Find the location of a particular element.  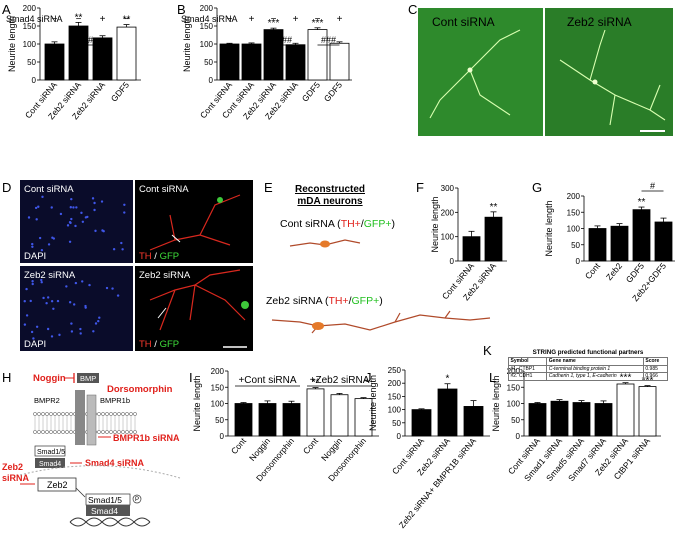

receptor-bmpr2 is located at coordinates (80, 417).